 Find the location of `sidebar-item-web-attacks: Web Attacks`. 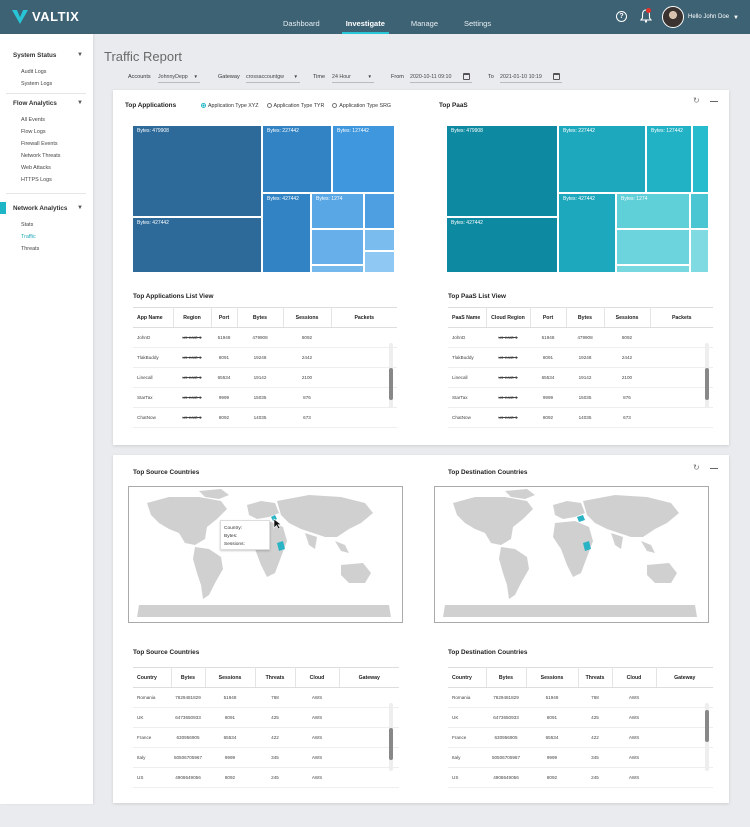

sidebar-item-web-attacks: Web Attacks is located at coordinates (36, 168).